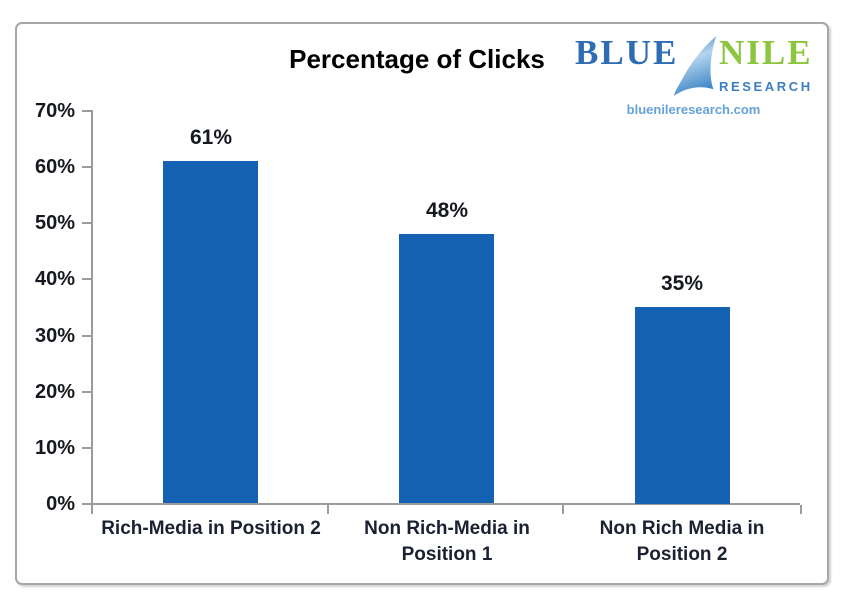 The width and height of the screenshot is (844, 602). I want to click on y-axis-tick-label: 50%, so click(54, 223).